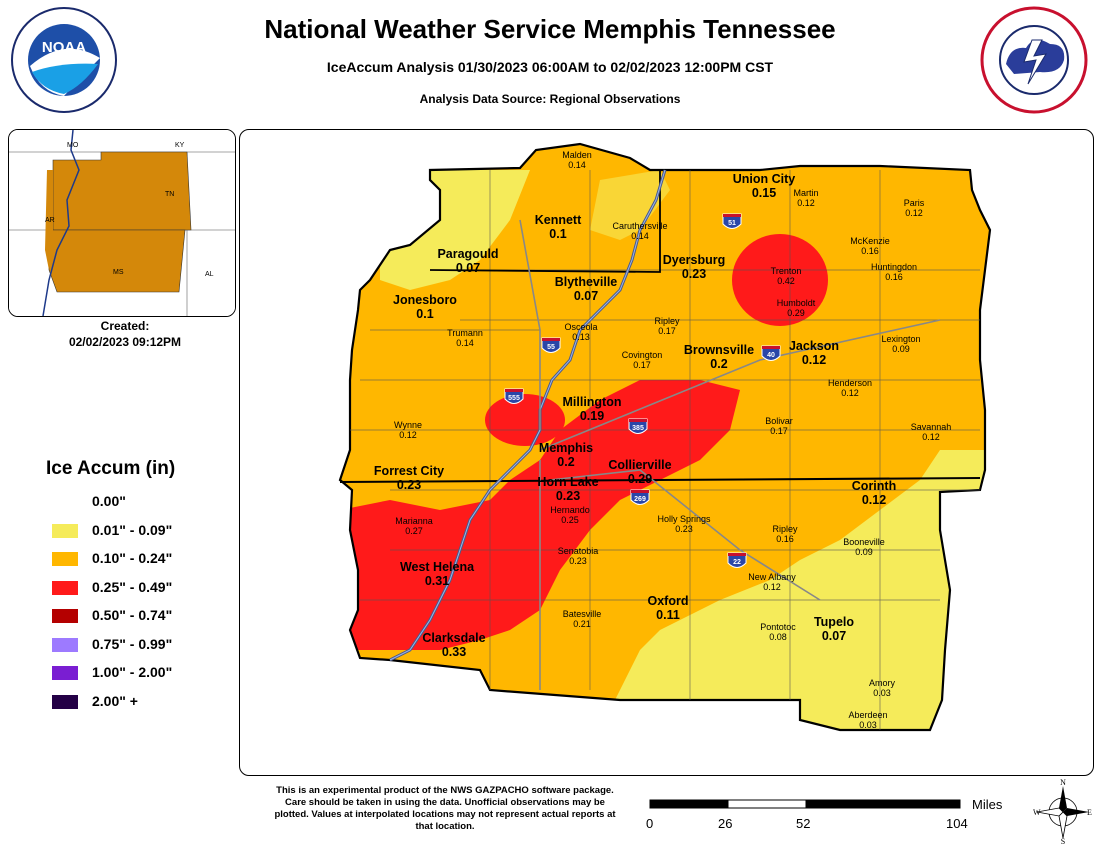 Image resolution: width=1100 pixels, height=850 pixels. Describe the element at coordinates (764, 179) in the screenshot. I see `station-name: Union City` at that location.